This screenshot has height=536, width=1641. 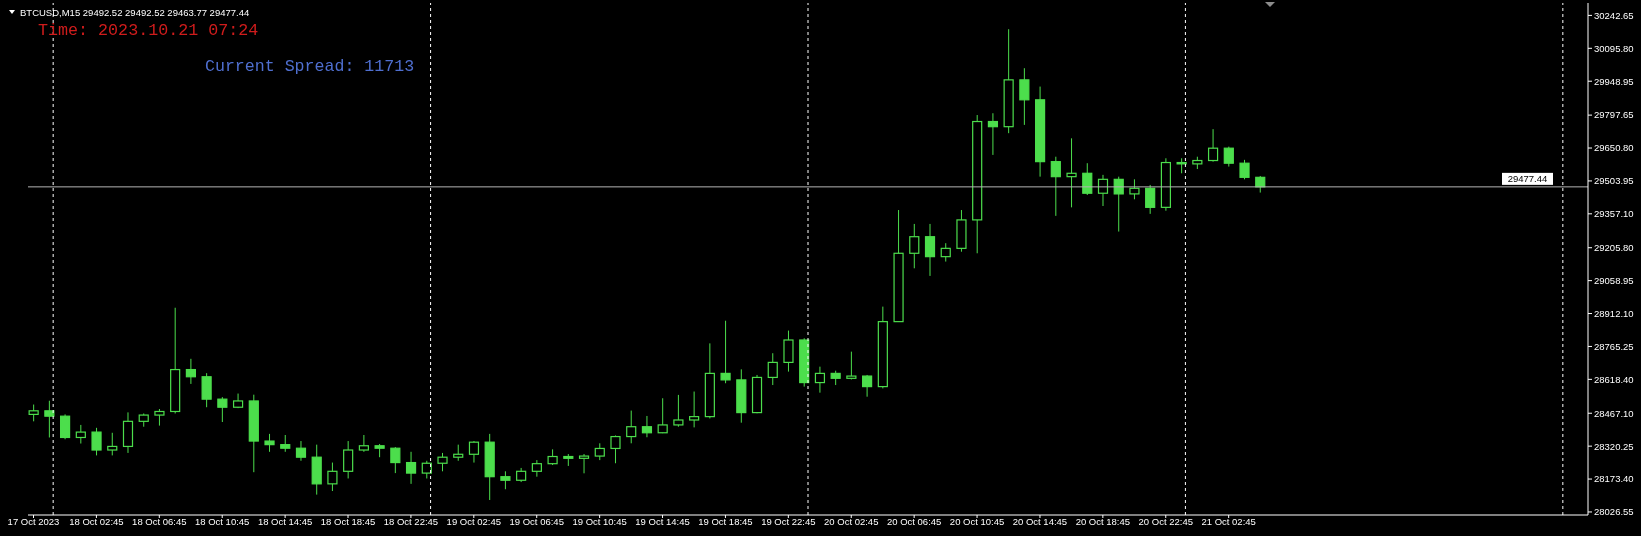 What do you see at coordinates (33, 521) in the screenshot?
I see `x-tick-label: 17 Oct 2023` at bounding box center [33, 521].